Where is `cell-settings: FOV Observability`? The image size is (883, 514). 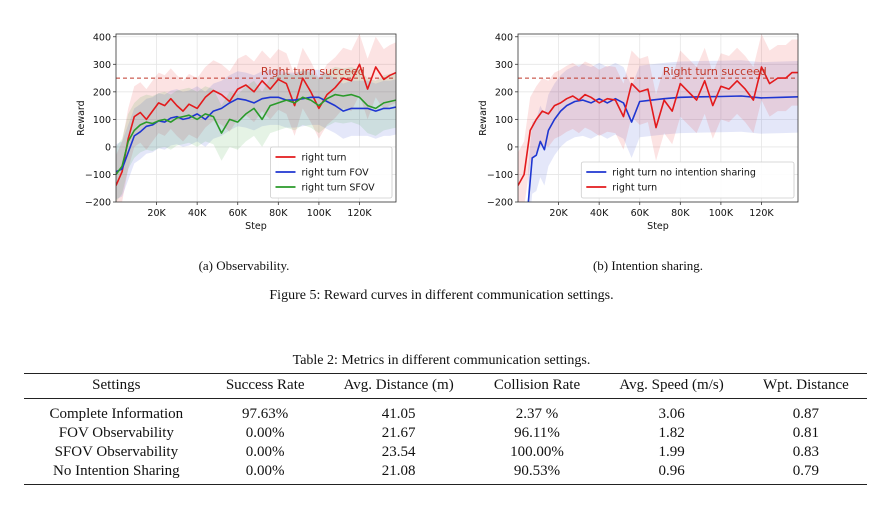 cell-settings: FOV Observability is located at coordinates (116, 433).